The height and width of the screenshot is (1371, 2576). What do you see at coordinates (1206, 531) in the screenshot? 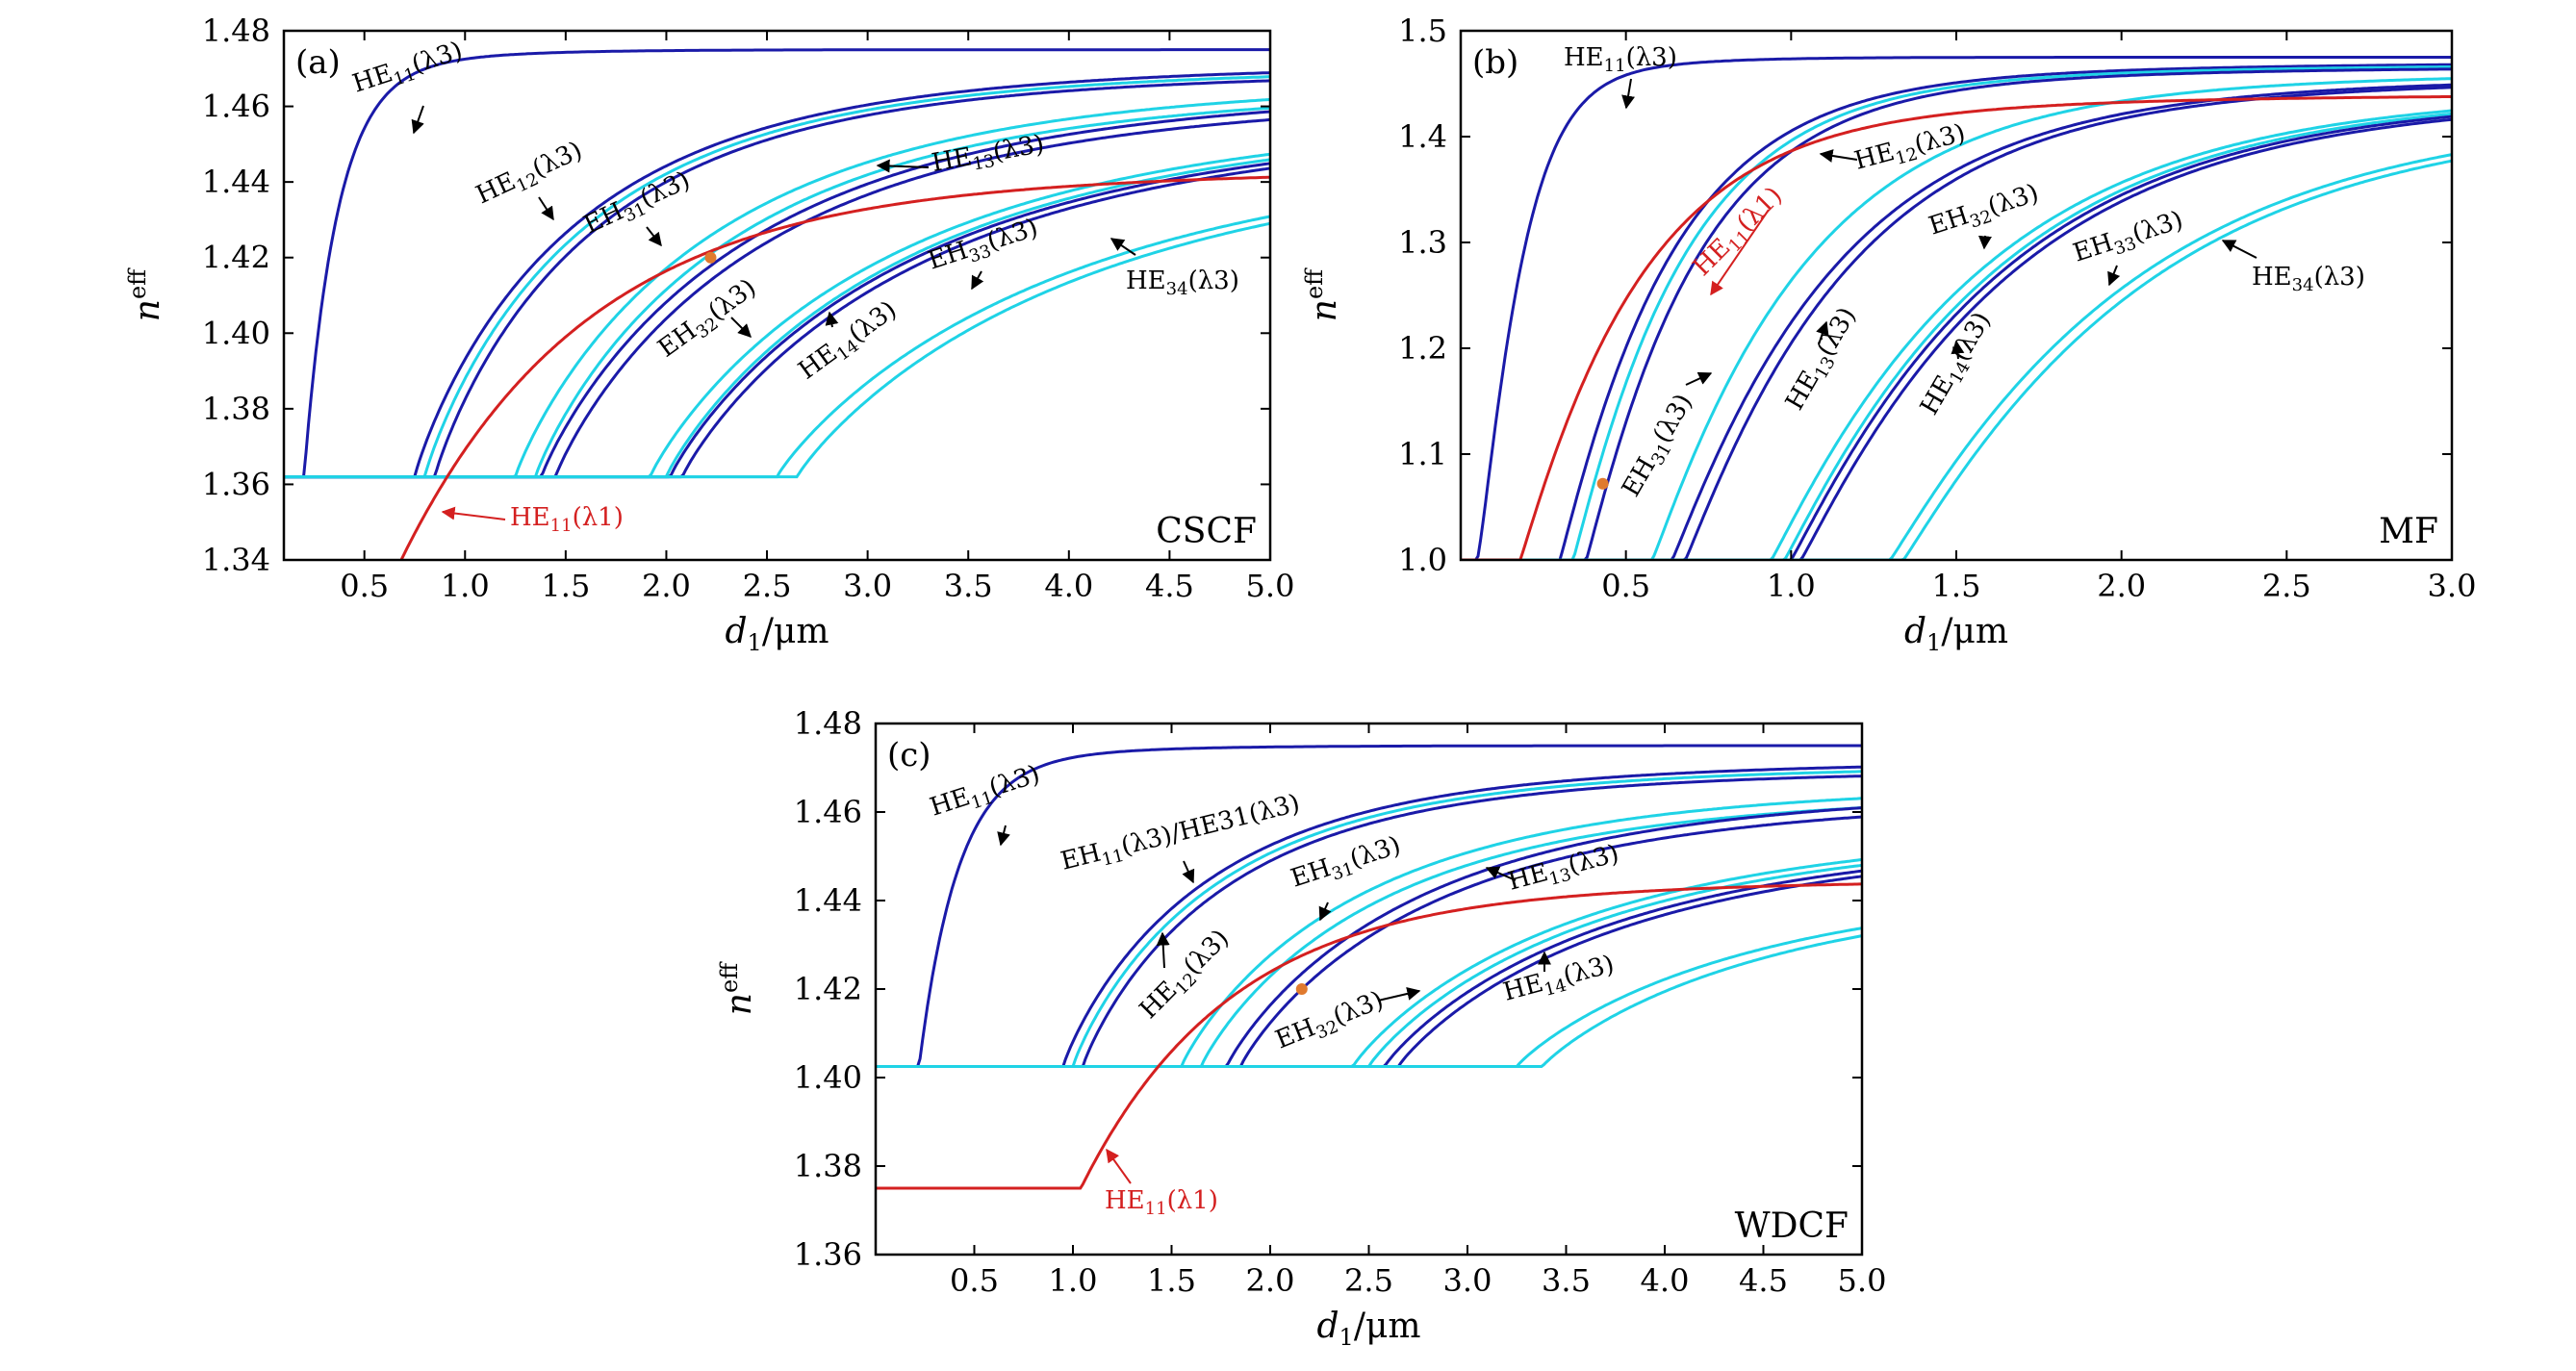
I see `fiber-label: CSCF` at bounding box center [1206, 531].